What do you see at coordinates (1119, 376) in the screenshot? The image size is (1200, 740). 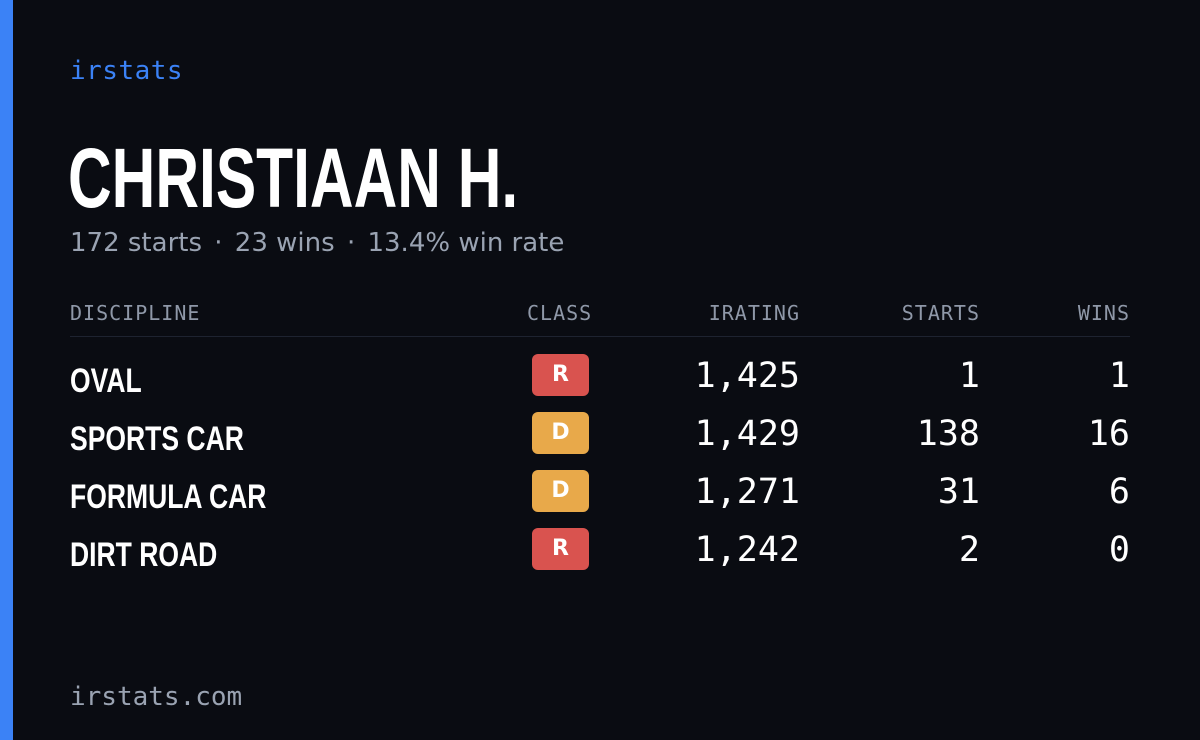 I see `wins-value: 1` at bounding box center [1119, 376].